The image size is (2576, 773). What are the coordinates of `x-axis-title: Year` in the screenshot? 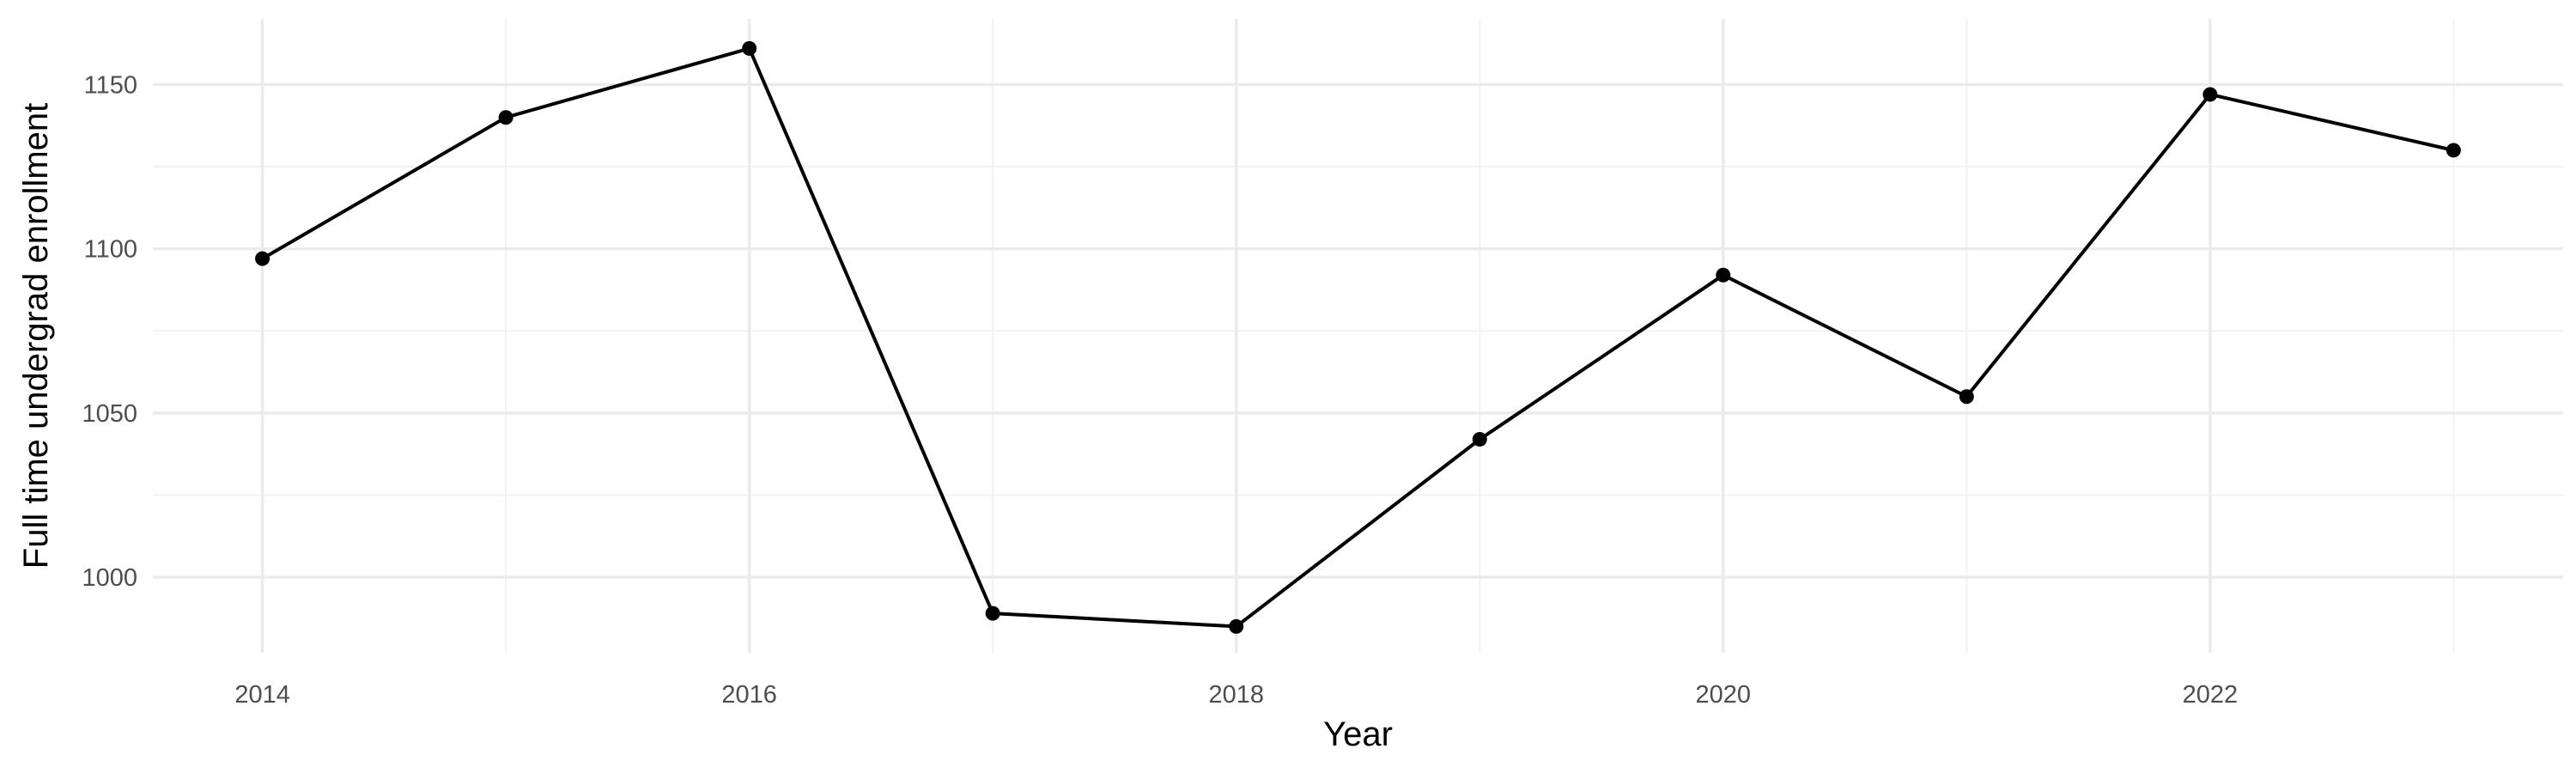 It's located at (1358, 734).